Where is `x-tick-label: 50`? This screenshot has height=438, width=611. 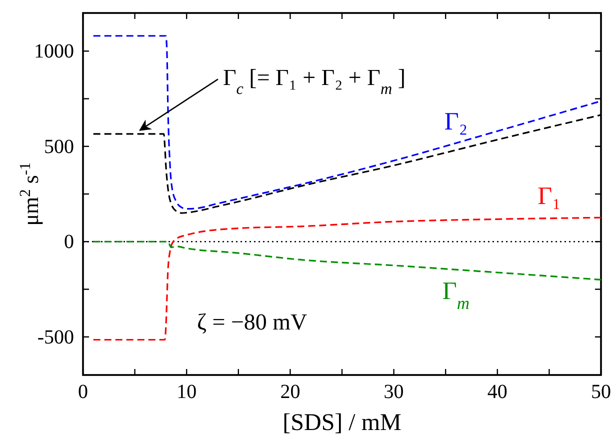
x-tick-label: 50 is located at coordinates (601, 392).